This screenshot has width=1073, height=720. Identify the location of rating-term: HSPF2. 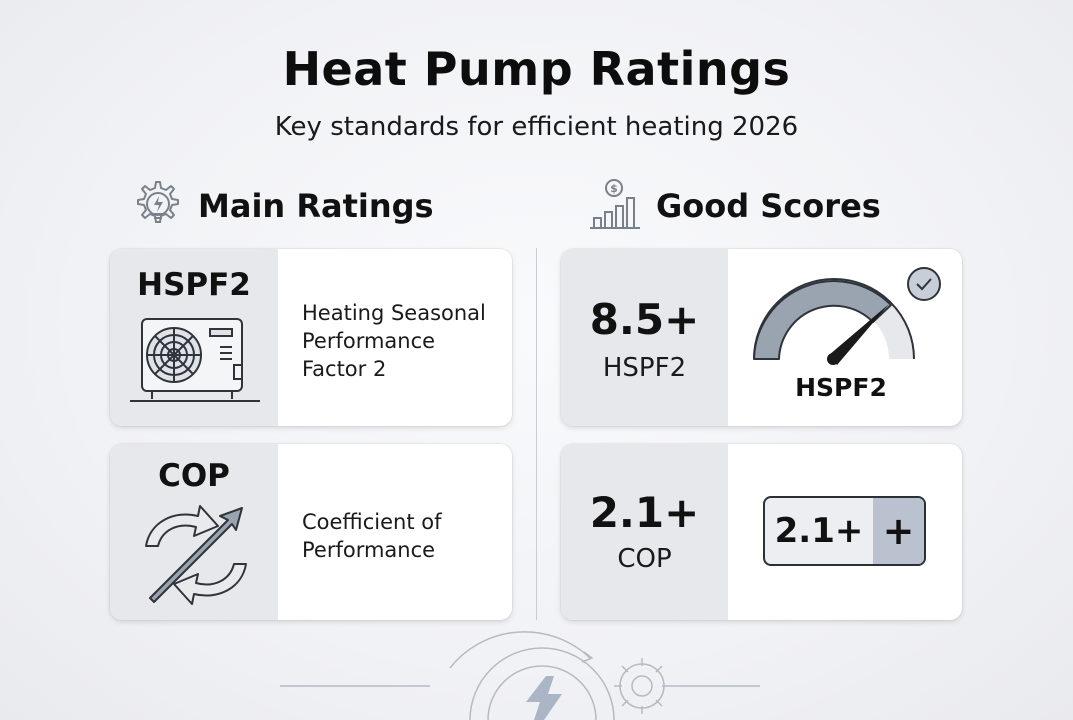
(194, 285).